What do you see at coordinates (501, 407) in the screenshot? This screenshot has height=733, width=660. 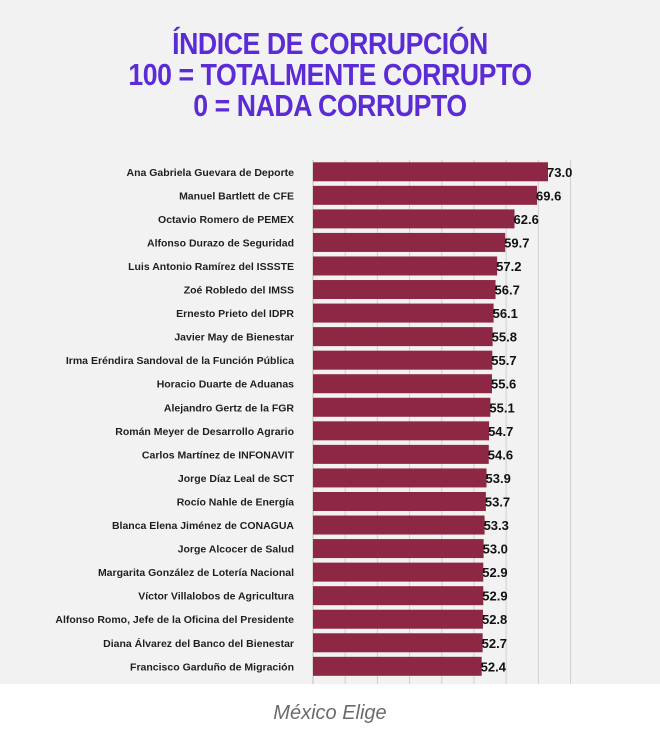 I see `value-label: 55.1` at bounding box center [501, 407].